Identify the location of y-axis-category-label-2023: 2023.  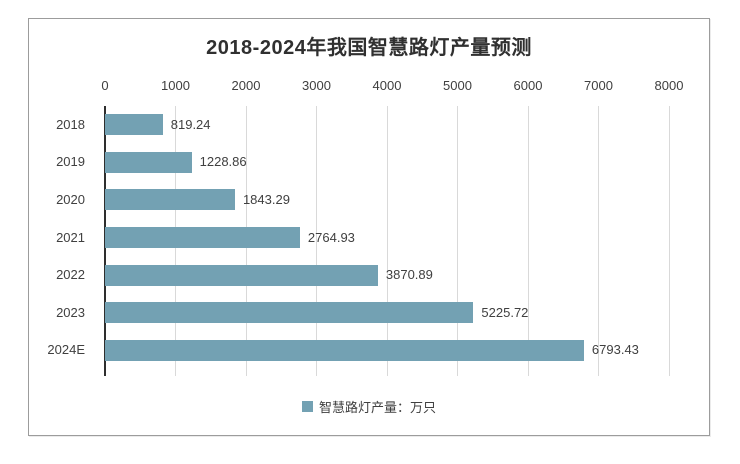
(70, 312).